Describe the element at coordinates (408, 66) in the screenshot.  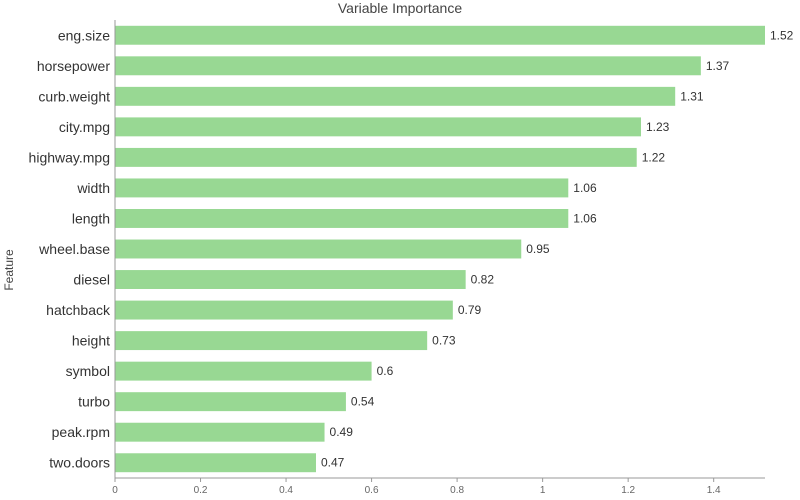
I see `bar-horsepower` at that location.